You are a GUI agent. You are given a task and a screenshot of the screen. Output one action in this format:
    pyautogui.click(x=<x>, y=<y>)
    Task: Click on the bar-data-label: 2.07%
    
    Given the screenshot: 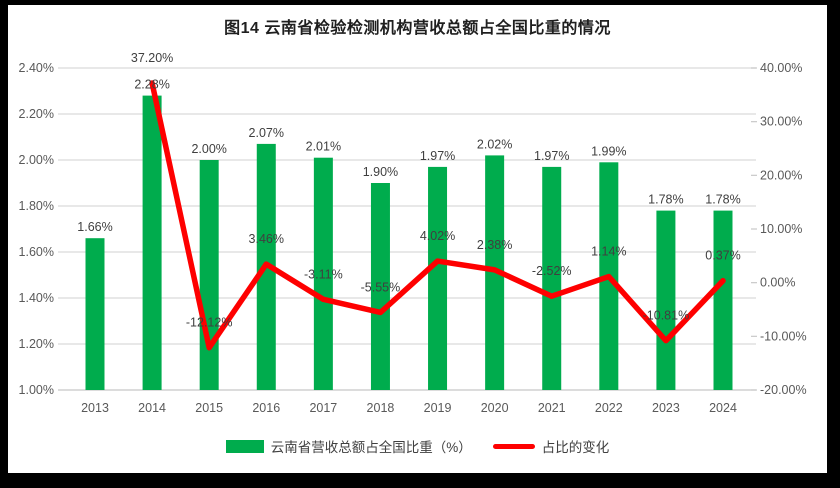 What is the action you would take?
    pyautogui.click(x=266, y=133)
    